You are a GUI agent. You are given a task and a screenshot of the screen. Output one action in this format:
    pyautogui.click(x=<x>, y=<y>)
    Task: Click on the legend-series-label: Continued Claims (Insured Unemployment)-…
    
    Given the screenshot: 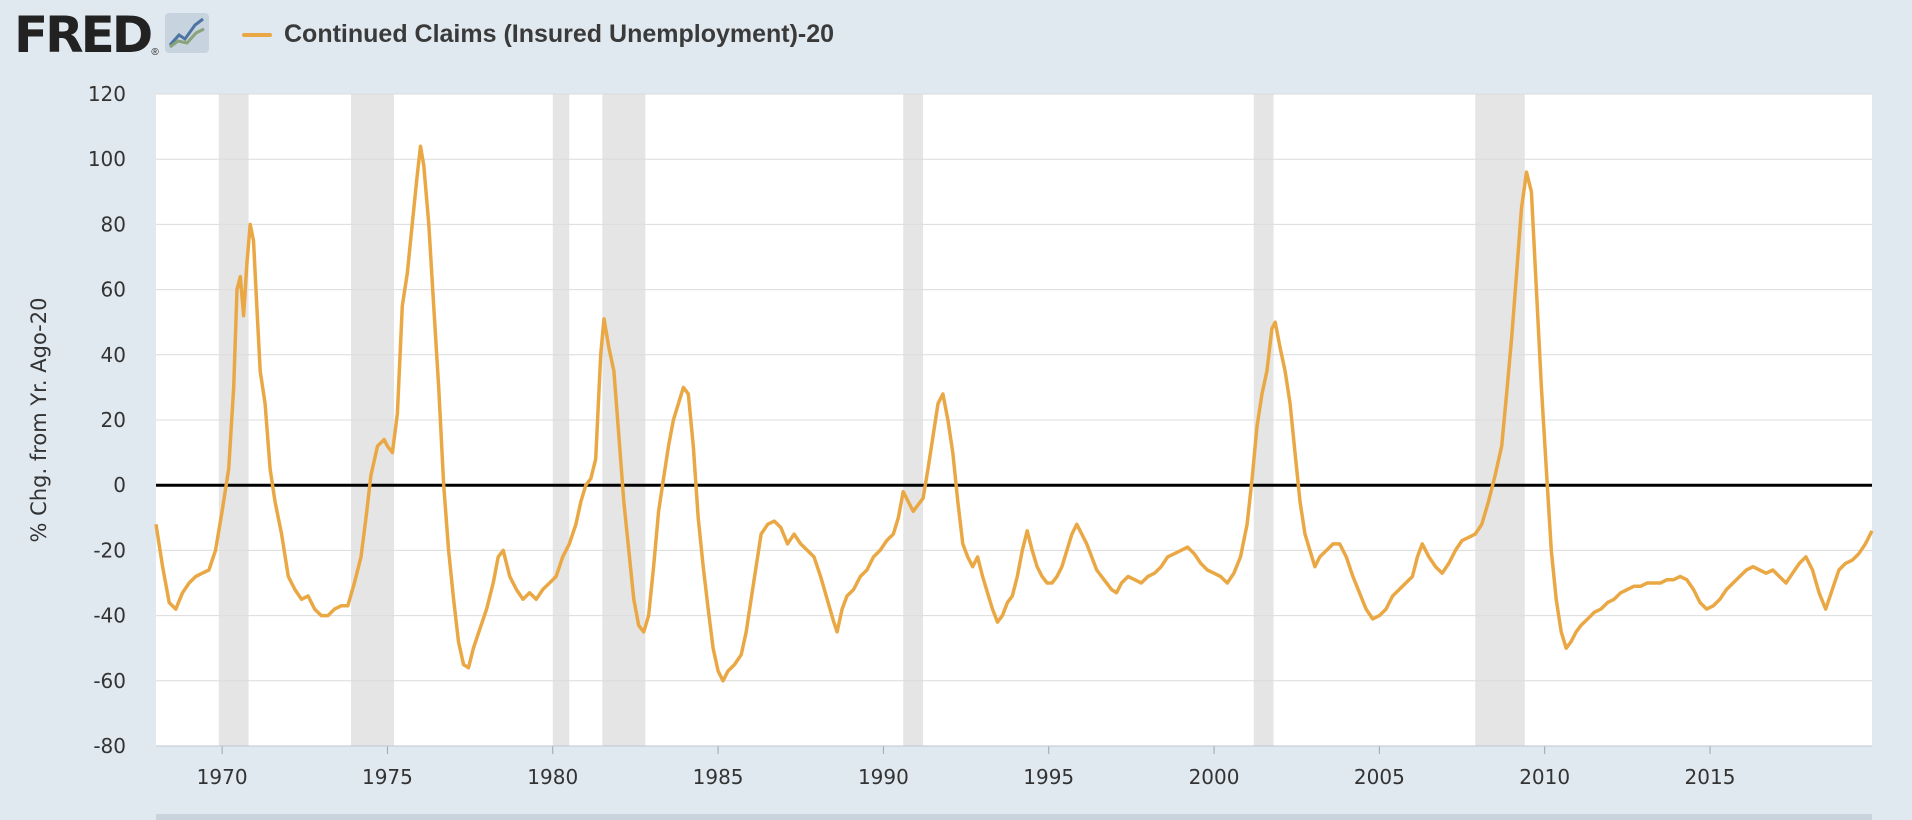 What is the action you would take?
    pyautogui.click(x=559, y=34)
    